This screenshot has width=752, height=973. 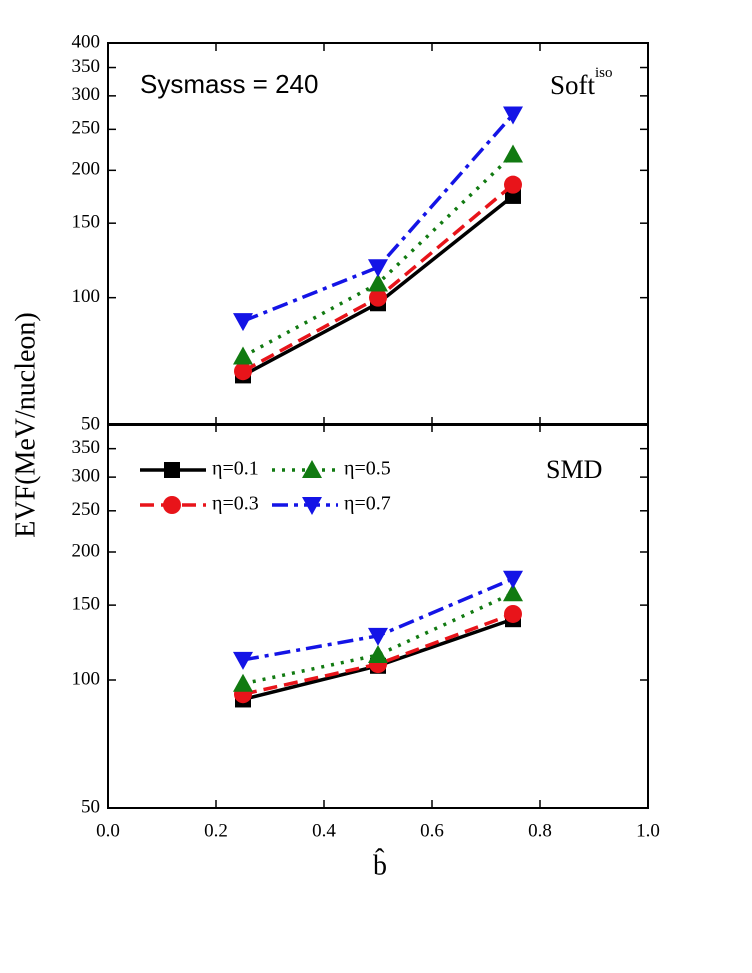 I want to click on x-tick-label: 0.4, so click(x=324, y=830).